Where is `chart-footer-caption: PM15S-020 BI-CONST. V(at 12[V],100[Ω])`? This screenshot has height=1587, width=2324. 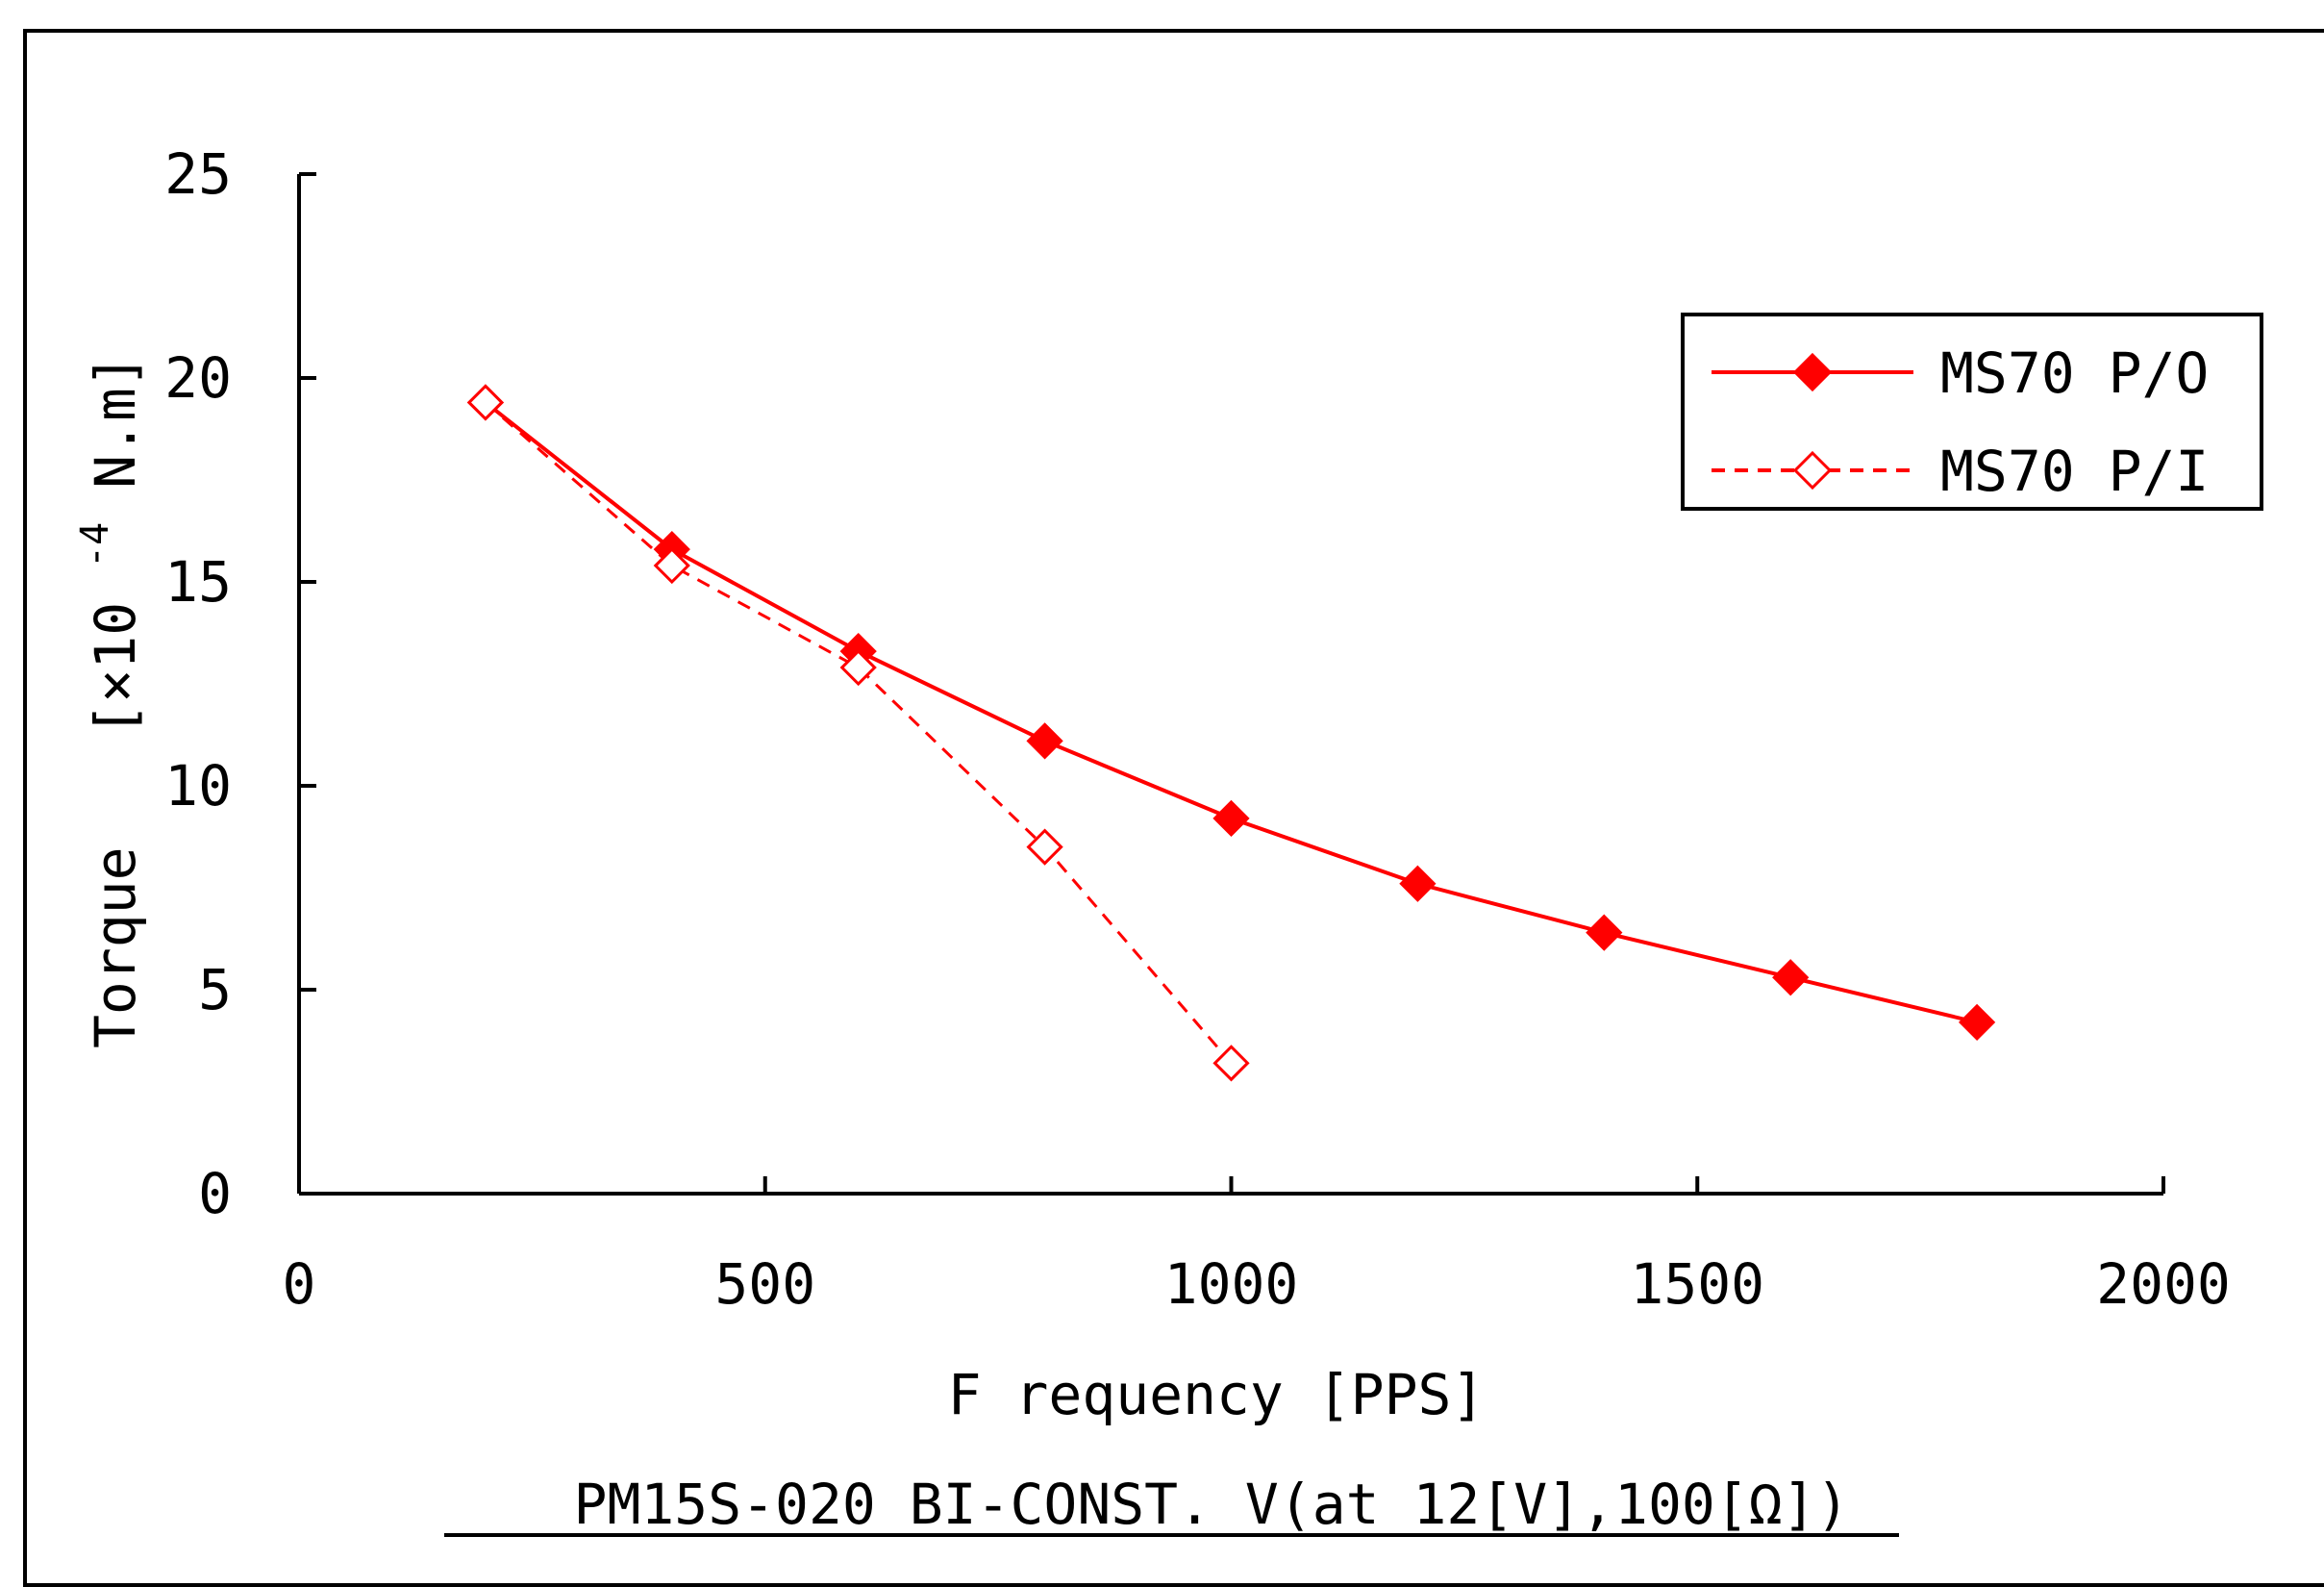
chart-footer-caption: PM15S-020 BI-CONST. V(at 12[V],100[Ω]) is located at coordinates (1212, 1504).